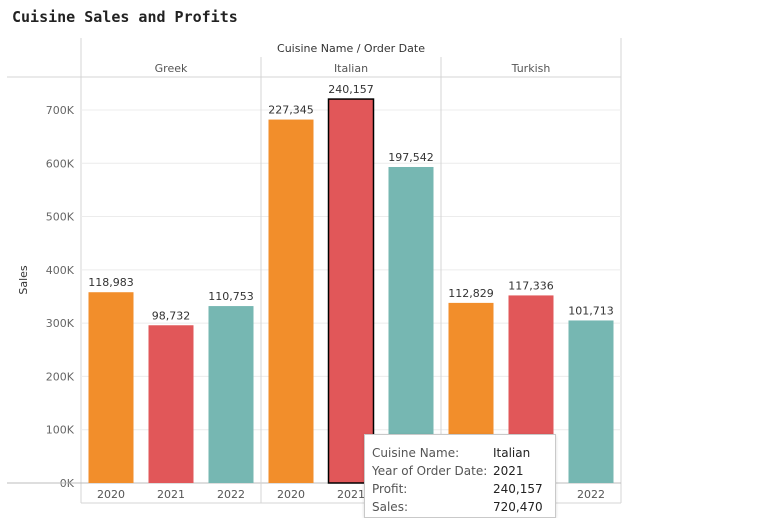 This screenshot has height=518, width=764. Describe the element at coordinates (23, 280) in the screenshot. I see `y-axis-title: Sales` at that location.